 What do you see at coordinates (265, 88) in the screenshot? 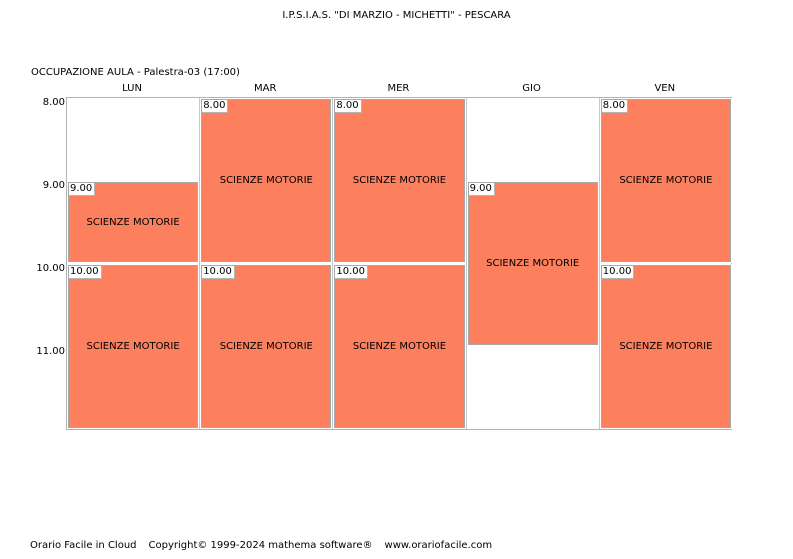
I see `day-label-mar: MAR` at bounding box center [265, 88].